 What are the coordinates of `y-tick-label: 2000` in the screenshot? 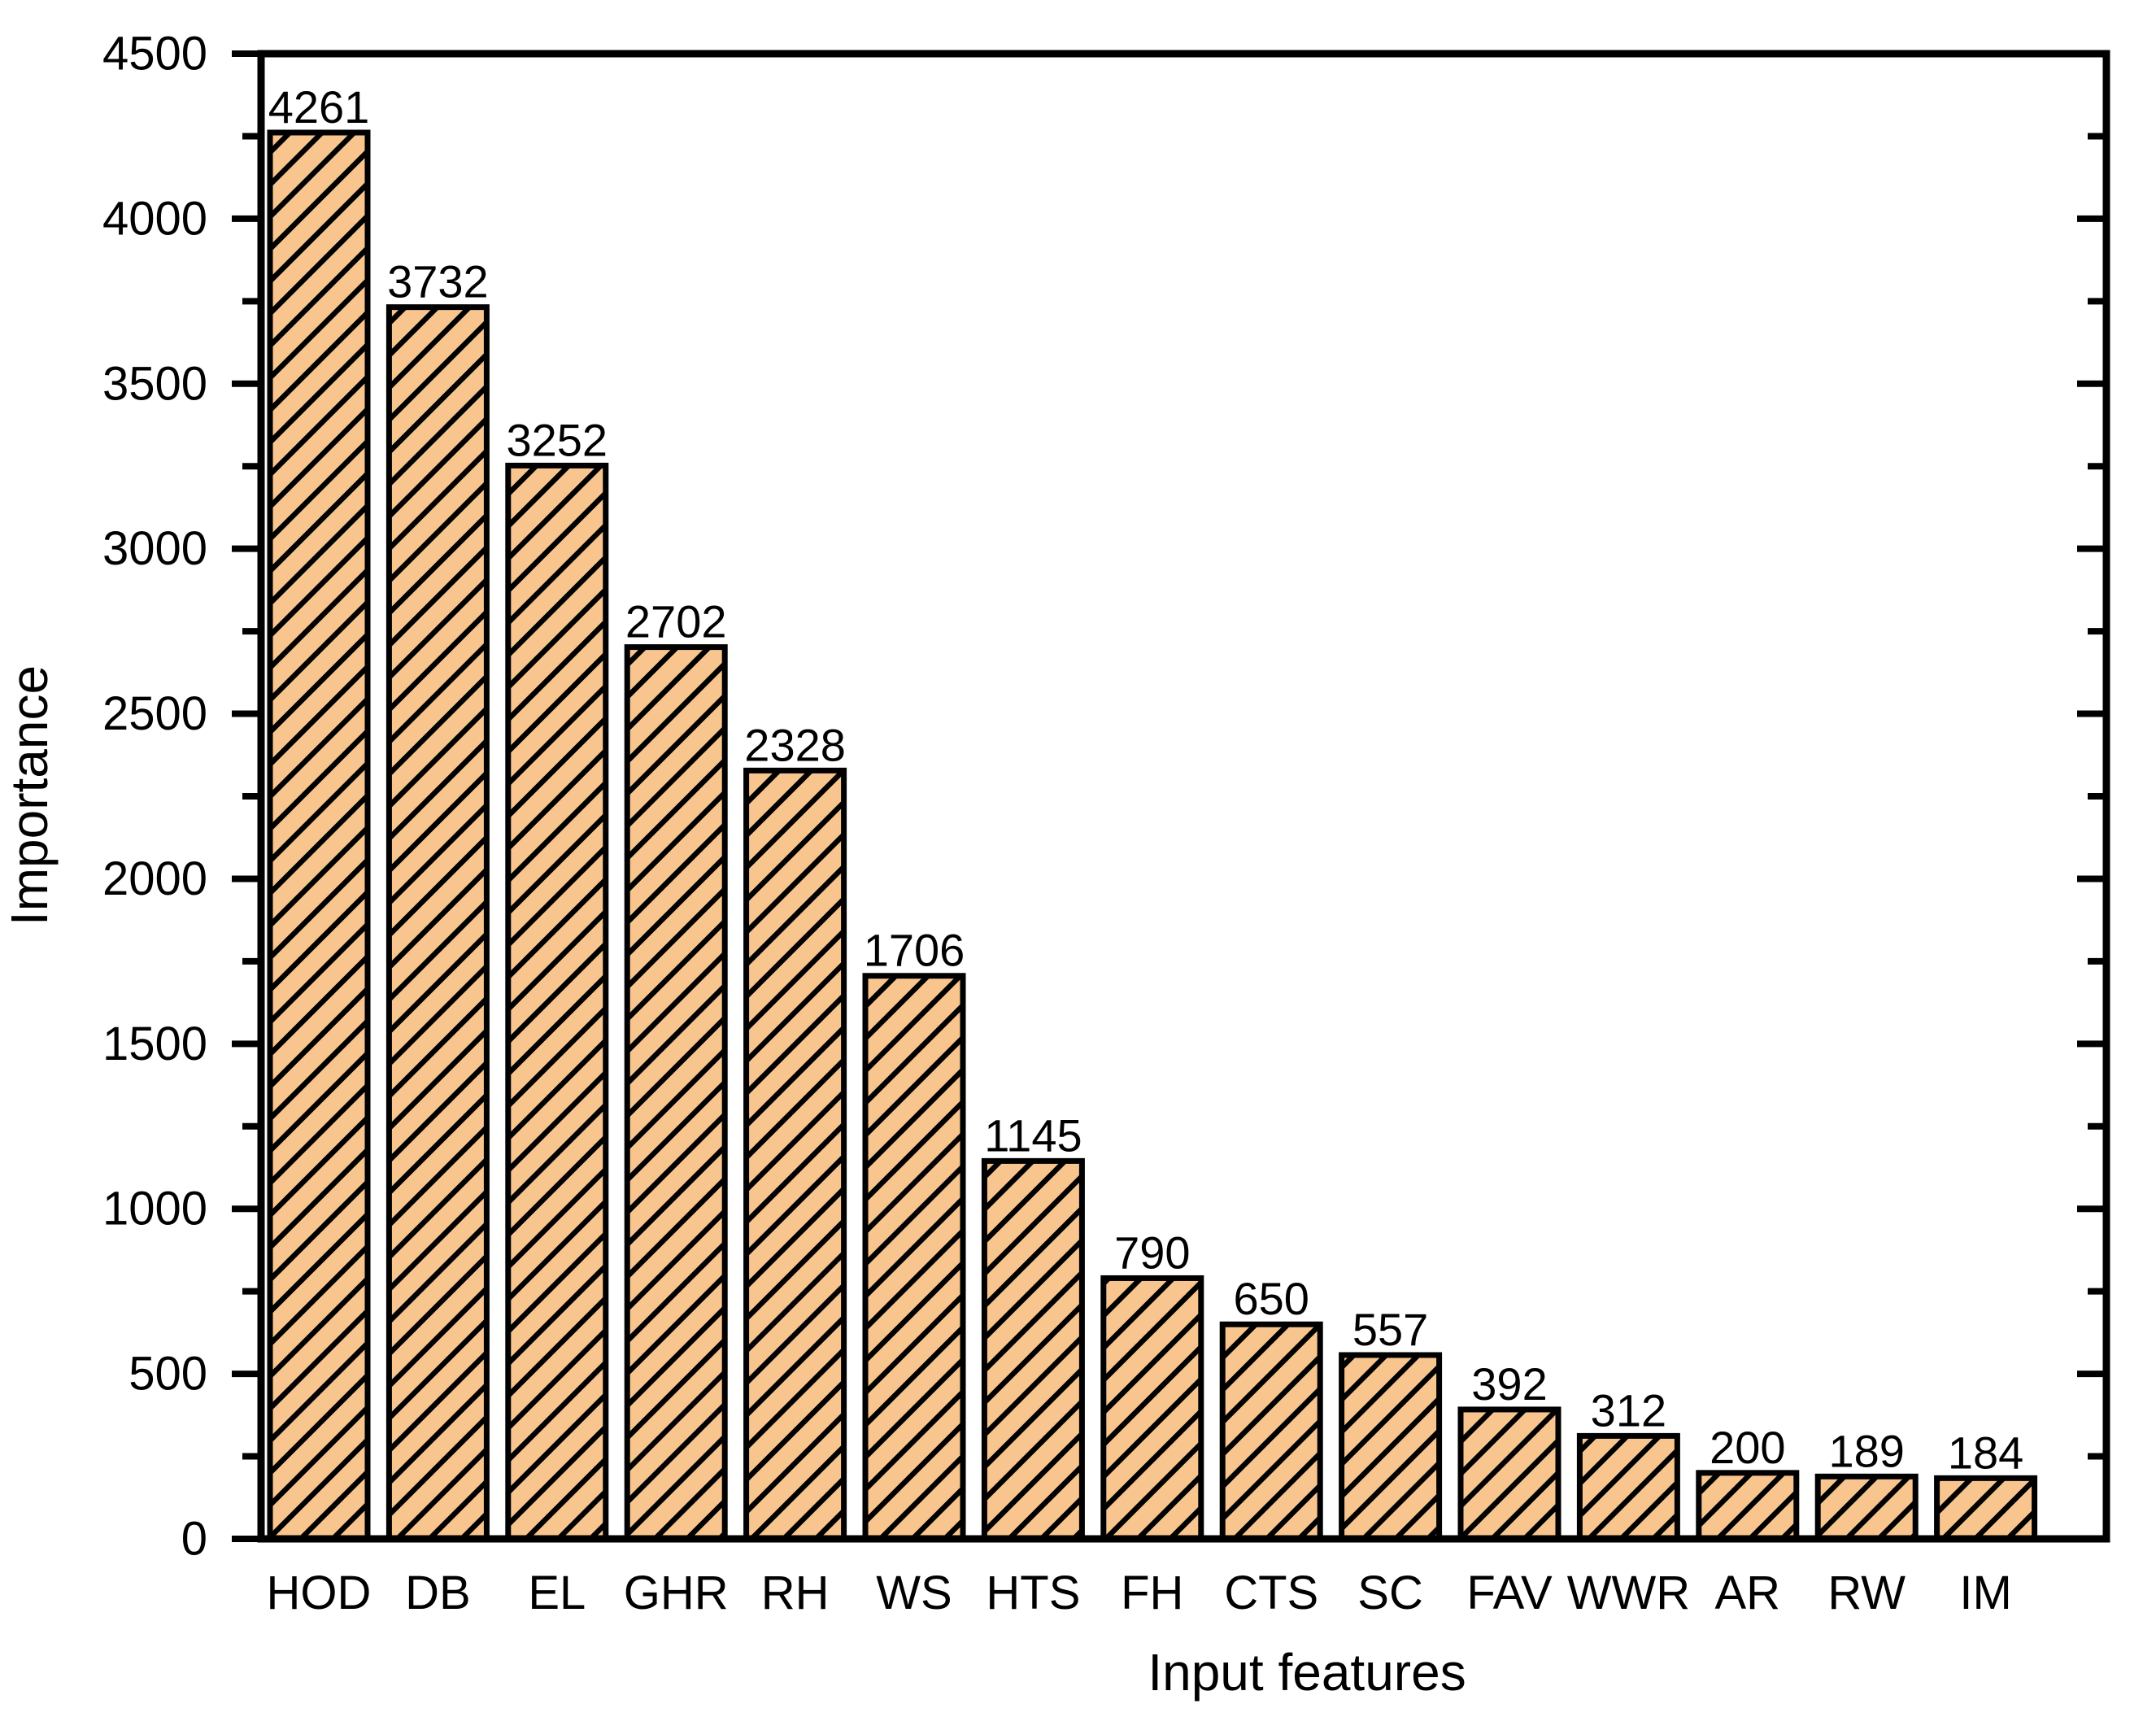 It's located at (154, 878).